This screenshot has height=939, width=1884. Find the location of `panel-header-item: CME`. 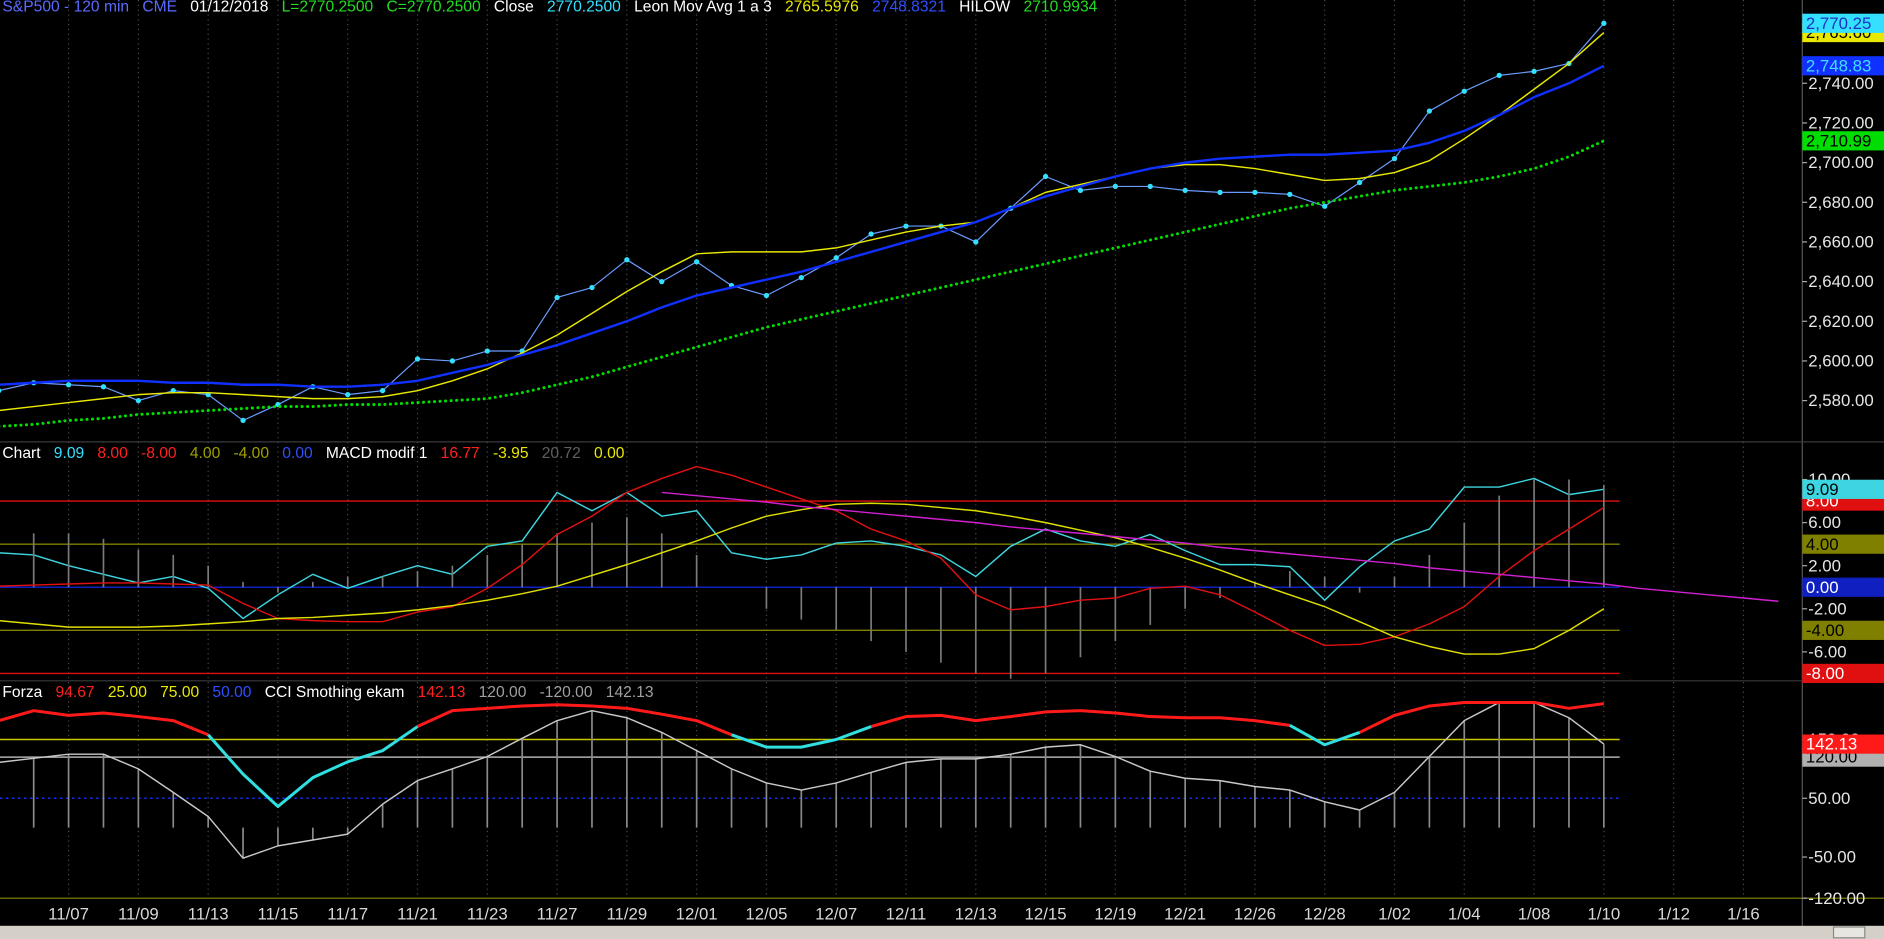

panel-header-item: CME is located at coordinates (159, 7).